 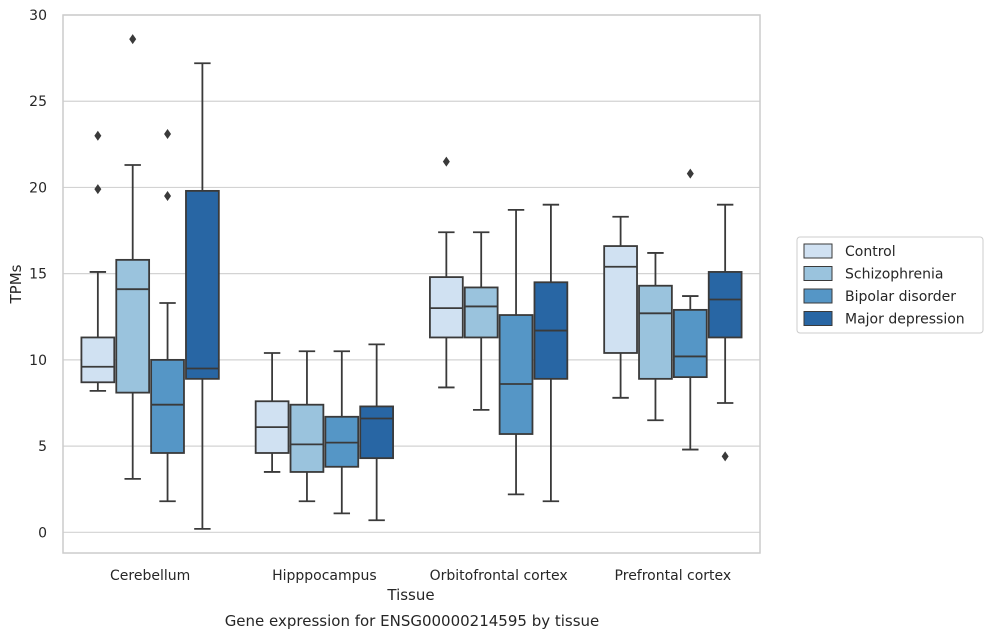 I want to click on legend-label: Control, so click(x=870, y=252).